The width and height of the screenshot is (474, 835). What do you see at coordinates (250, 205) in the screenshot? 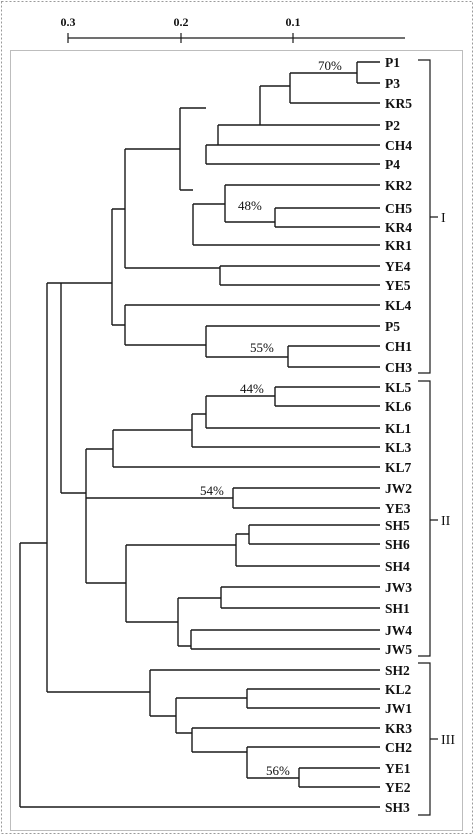
I see `support-label: 48%` at bounding box center [250, 205].